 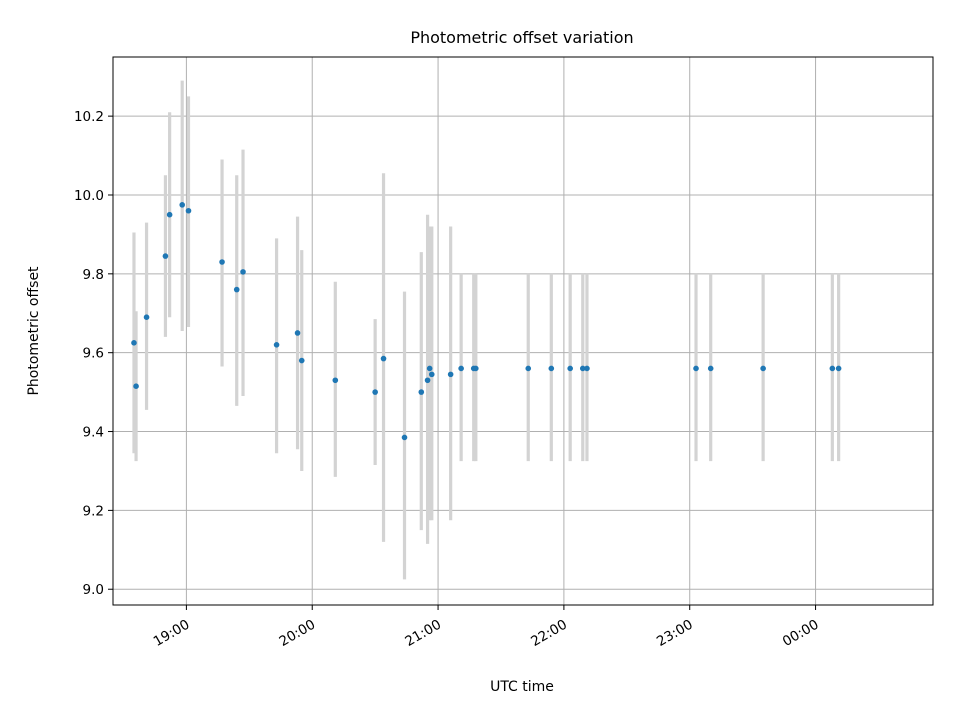 I want to click on x-tick-label: 19:00, so click(x=172, y=633).